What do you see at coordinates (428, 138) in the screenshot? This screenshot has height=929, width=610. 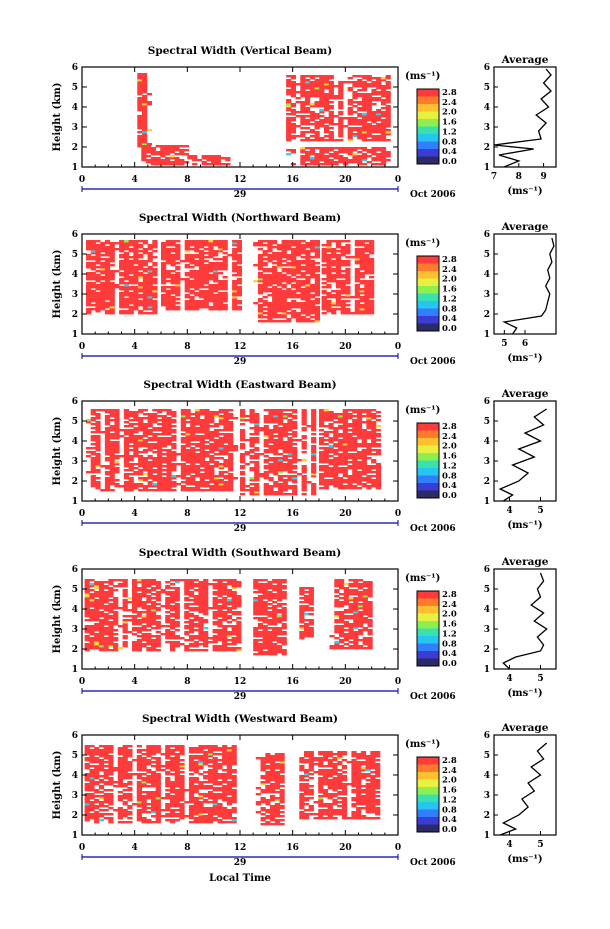 I see `colorbar-segment` at bounding box center [428, 138].